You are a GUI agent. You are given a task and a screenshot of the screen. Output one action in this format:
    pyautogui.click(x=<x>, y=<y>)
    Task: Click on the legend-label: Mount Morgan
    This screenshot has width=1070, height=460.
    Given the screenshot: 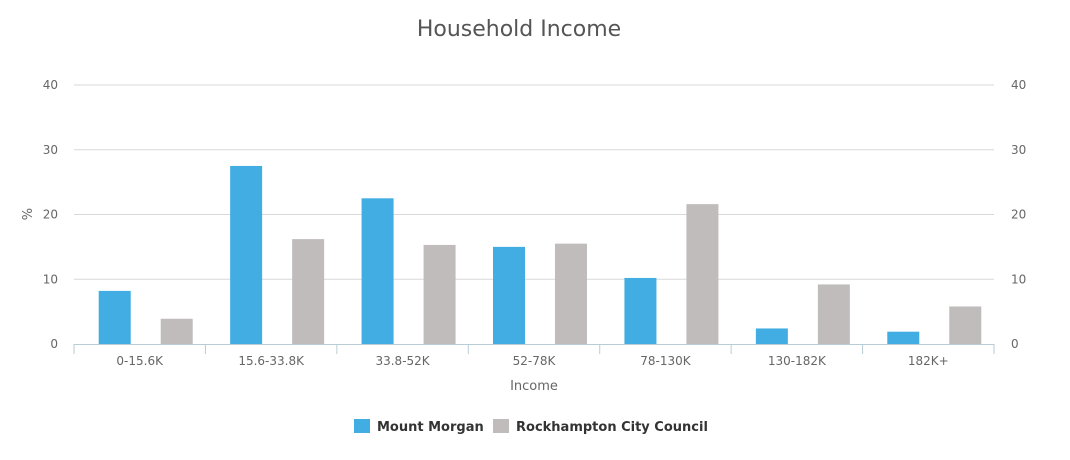 What is the action you would take?
    pyautogui.click(x=430, y=427)
    